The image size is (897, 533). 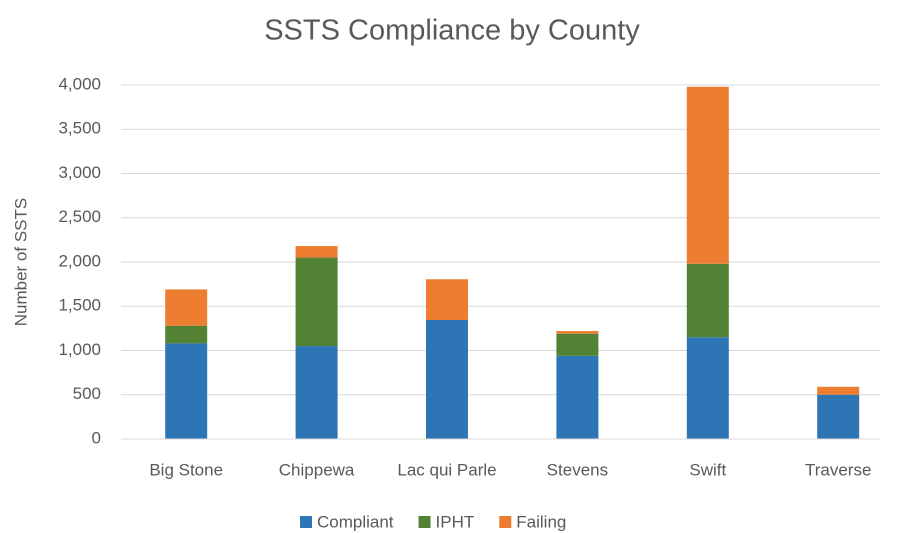 I want to click on legend-label: IPHT, so click(x=455, y=521).